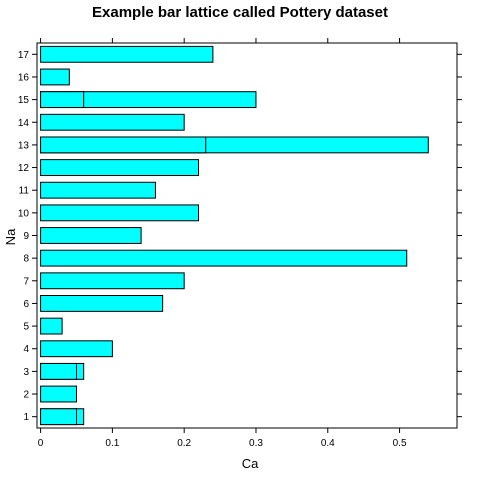 The width and height of the screenshot is (480, 485). What do you see at coordinates (400, 443) in the screenshot?
I see `x-tick-label: 0.5` at bounding box center [400, 443].